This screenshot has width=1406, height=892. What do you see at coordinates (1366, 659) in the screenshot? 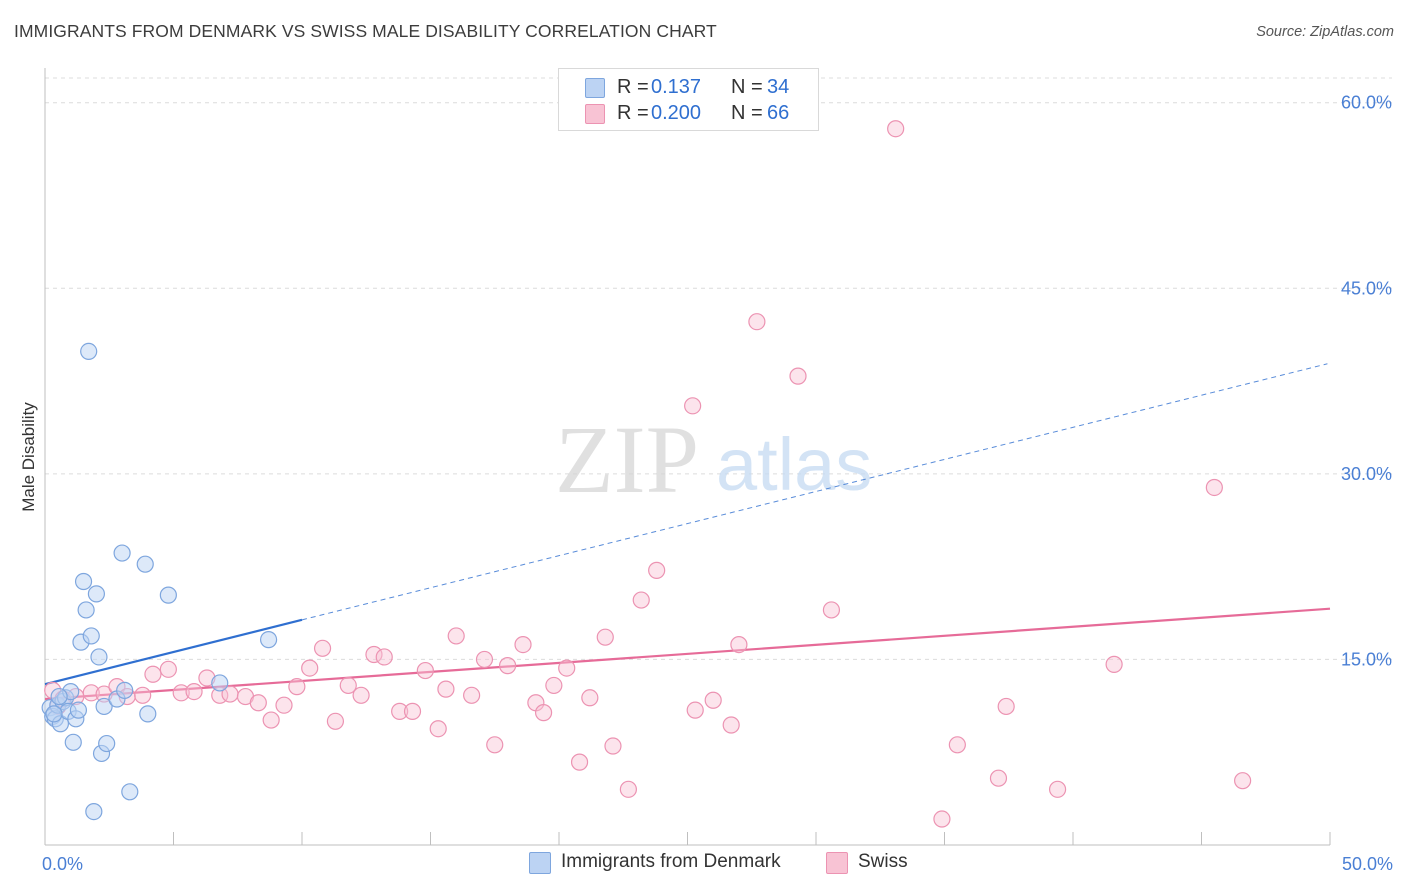
I see `y-tick-label: 15.0%` at bounding box center [1366, 659].